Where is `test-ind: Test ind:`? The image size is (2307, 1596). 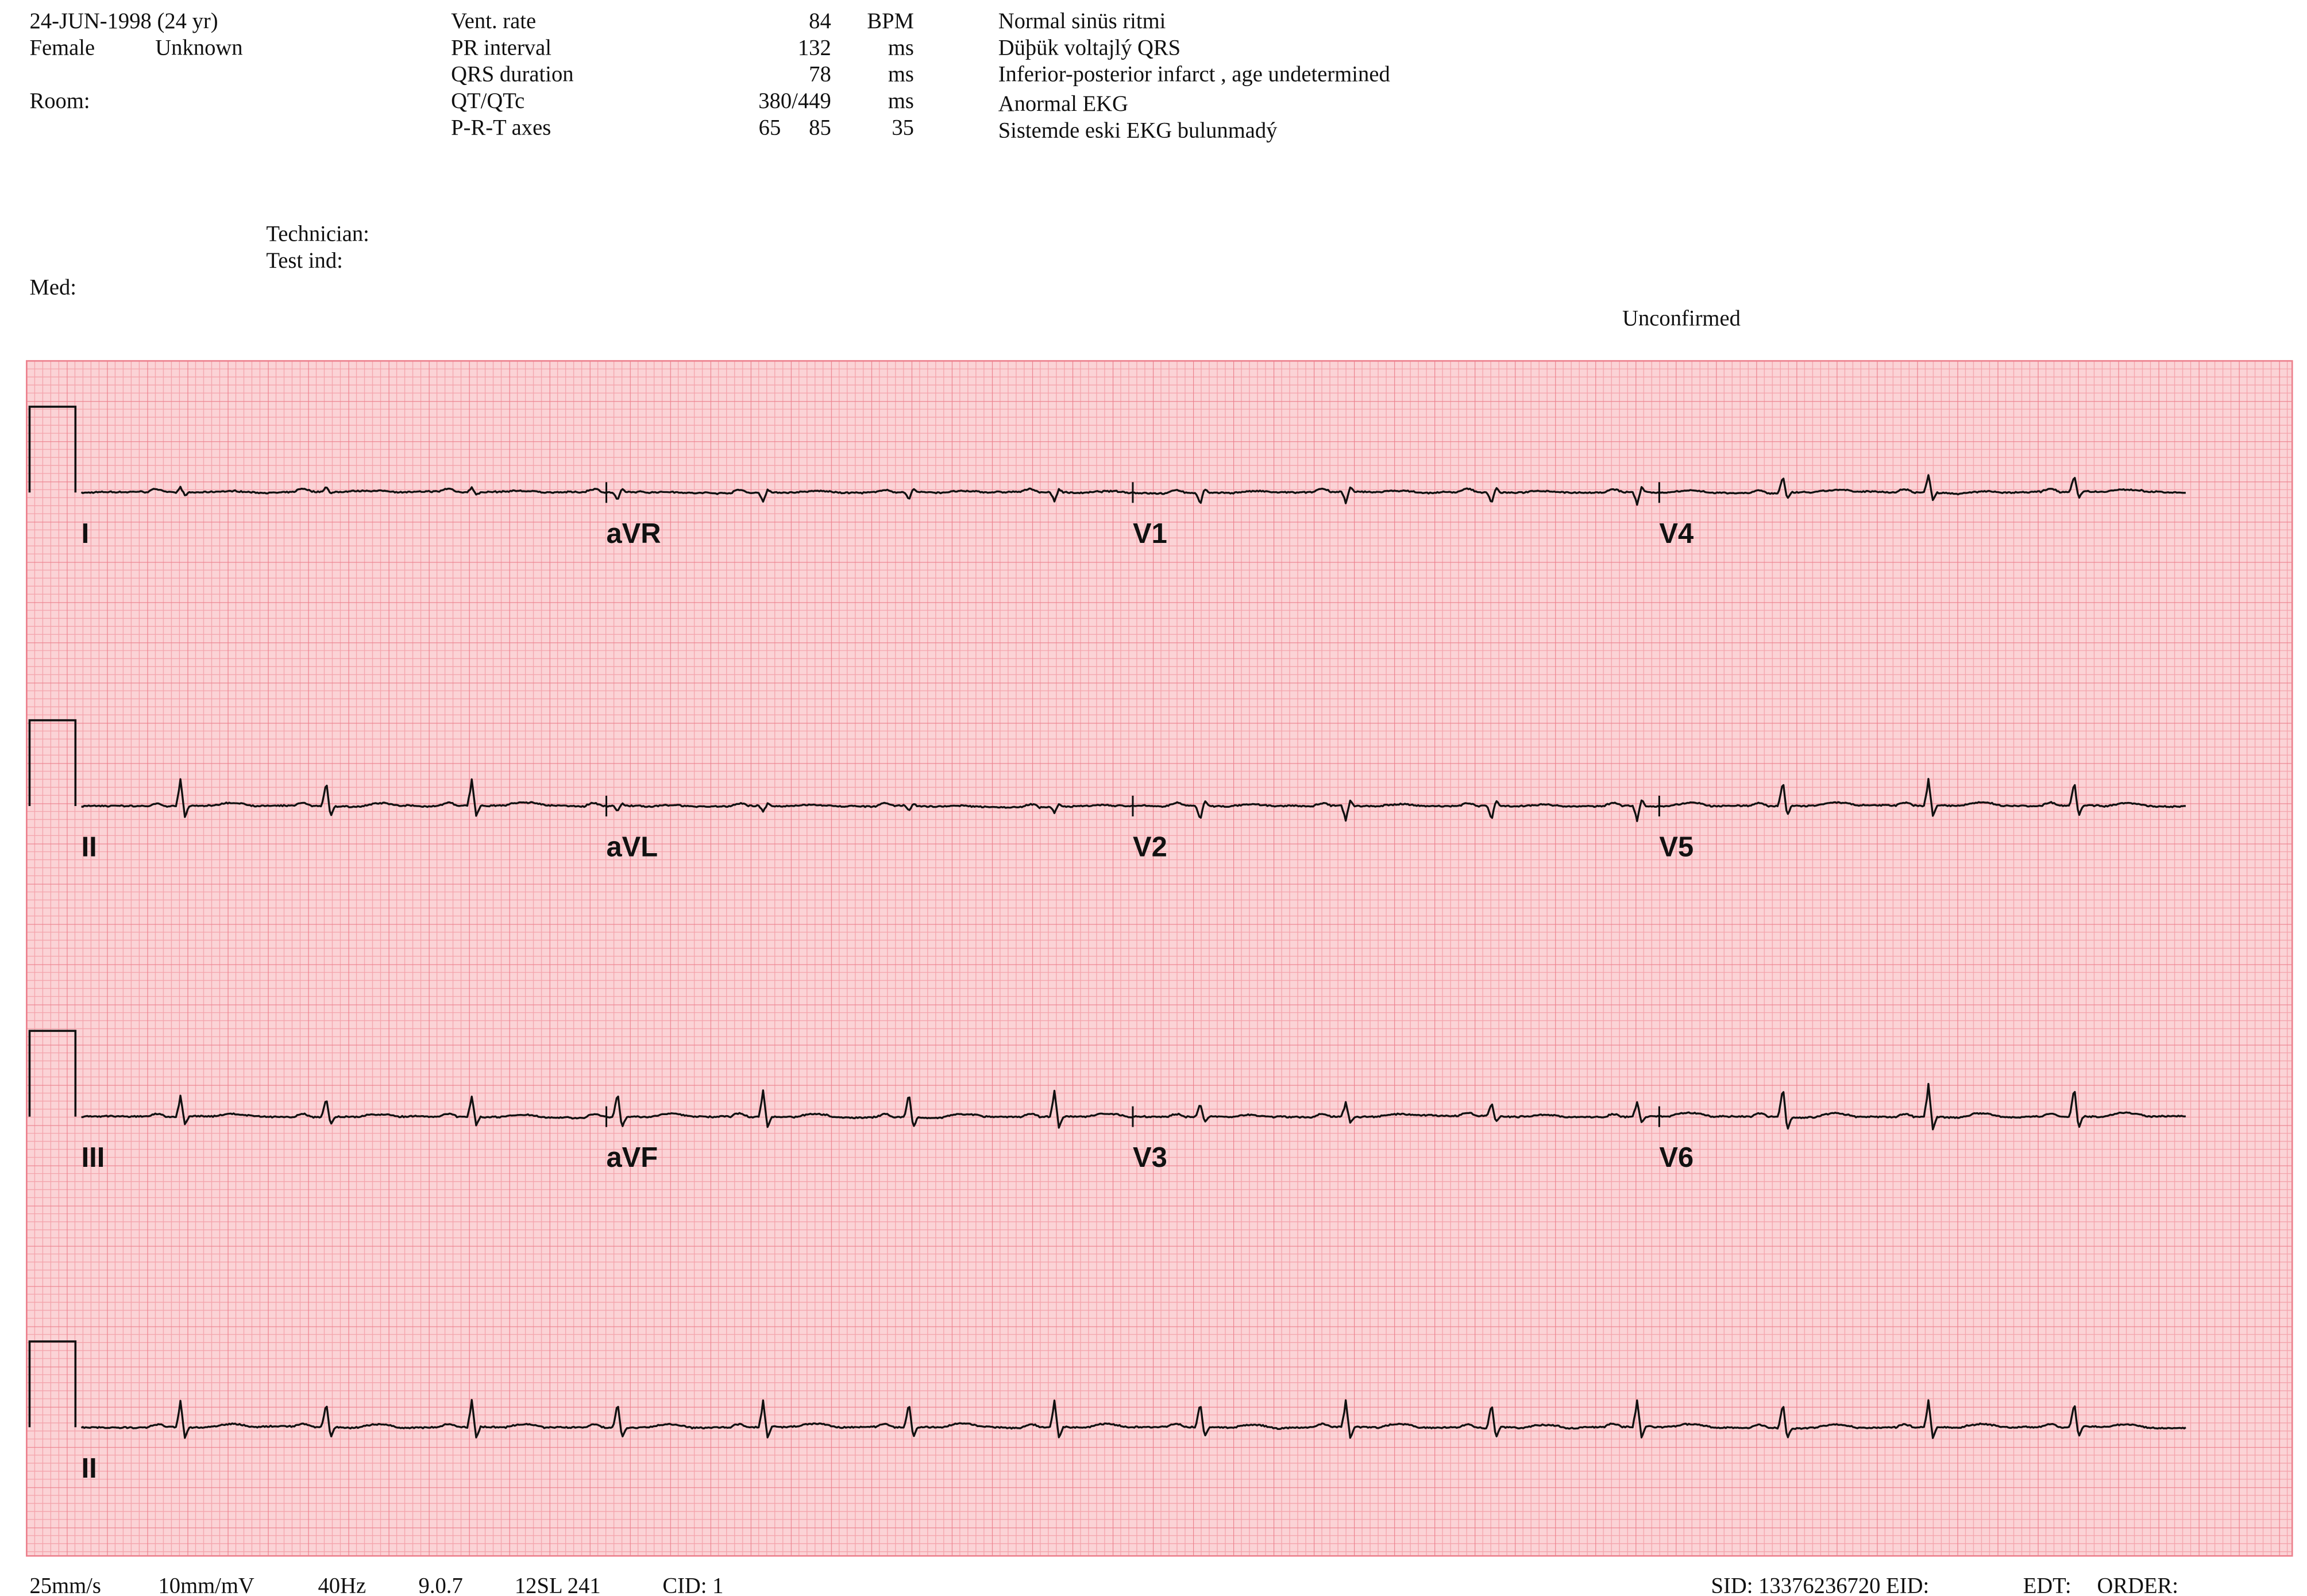
test-ind: Test ind: is located at coordinates (305, 261).